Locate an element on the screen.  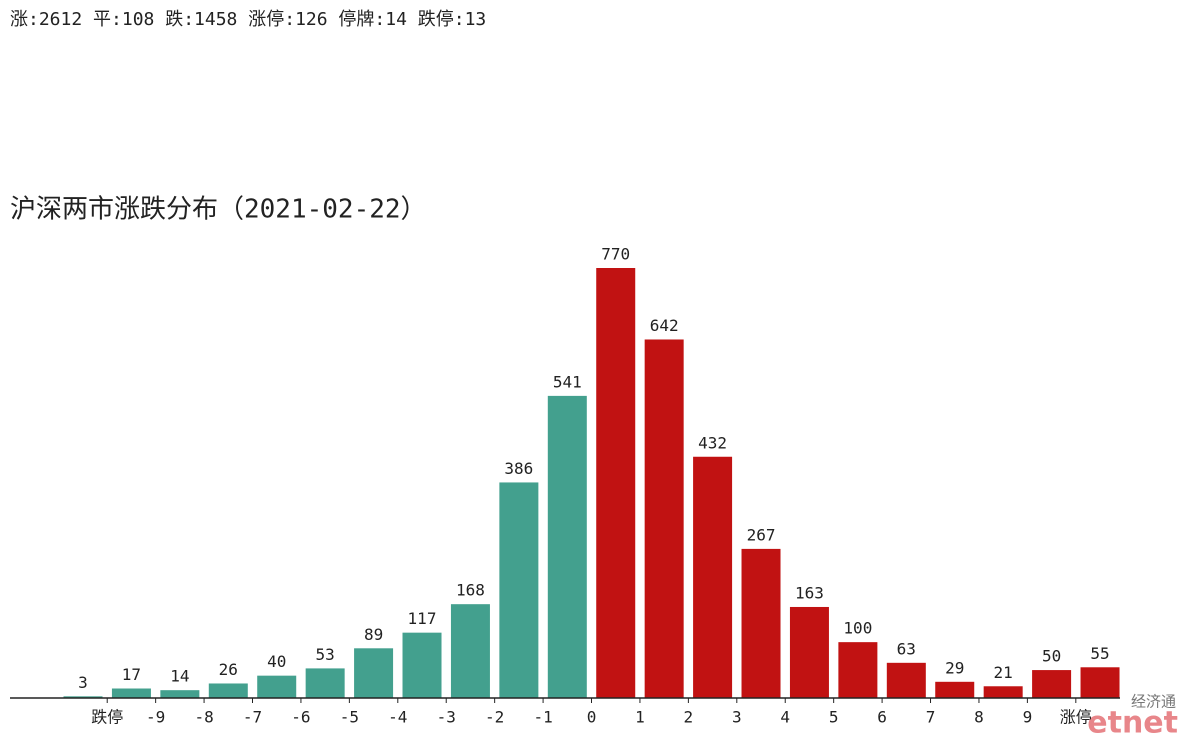
x-tick-label: 跌停 is located at coordinates (107, 717).